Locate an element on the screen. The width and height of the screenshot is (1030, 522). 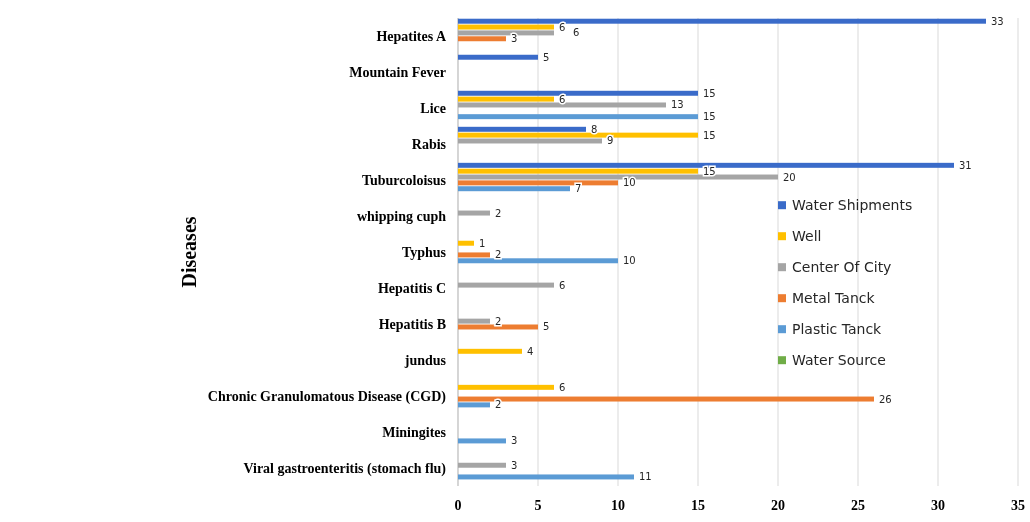
x-tick-label: 35 is located at coordinates (1018, 505).